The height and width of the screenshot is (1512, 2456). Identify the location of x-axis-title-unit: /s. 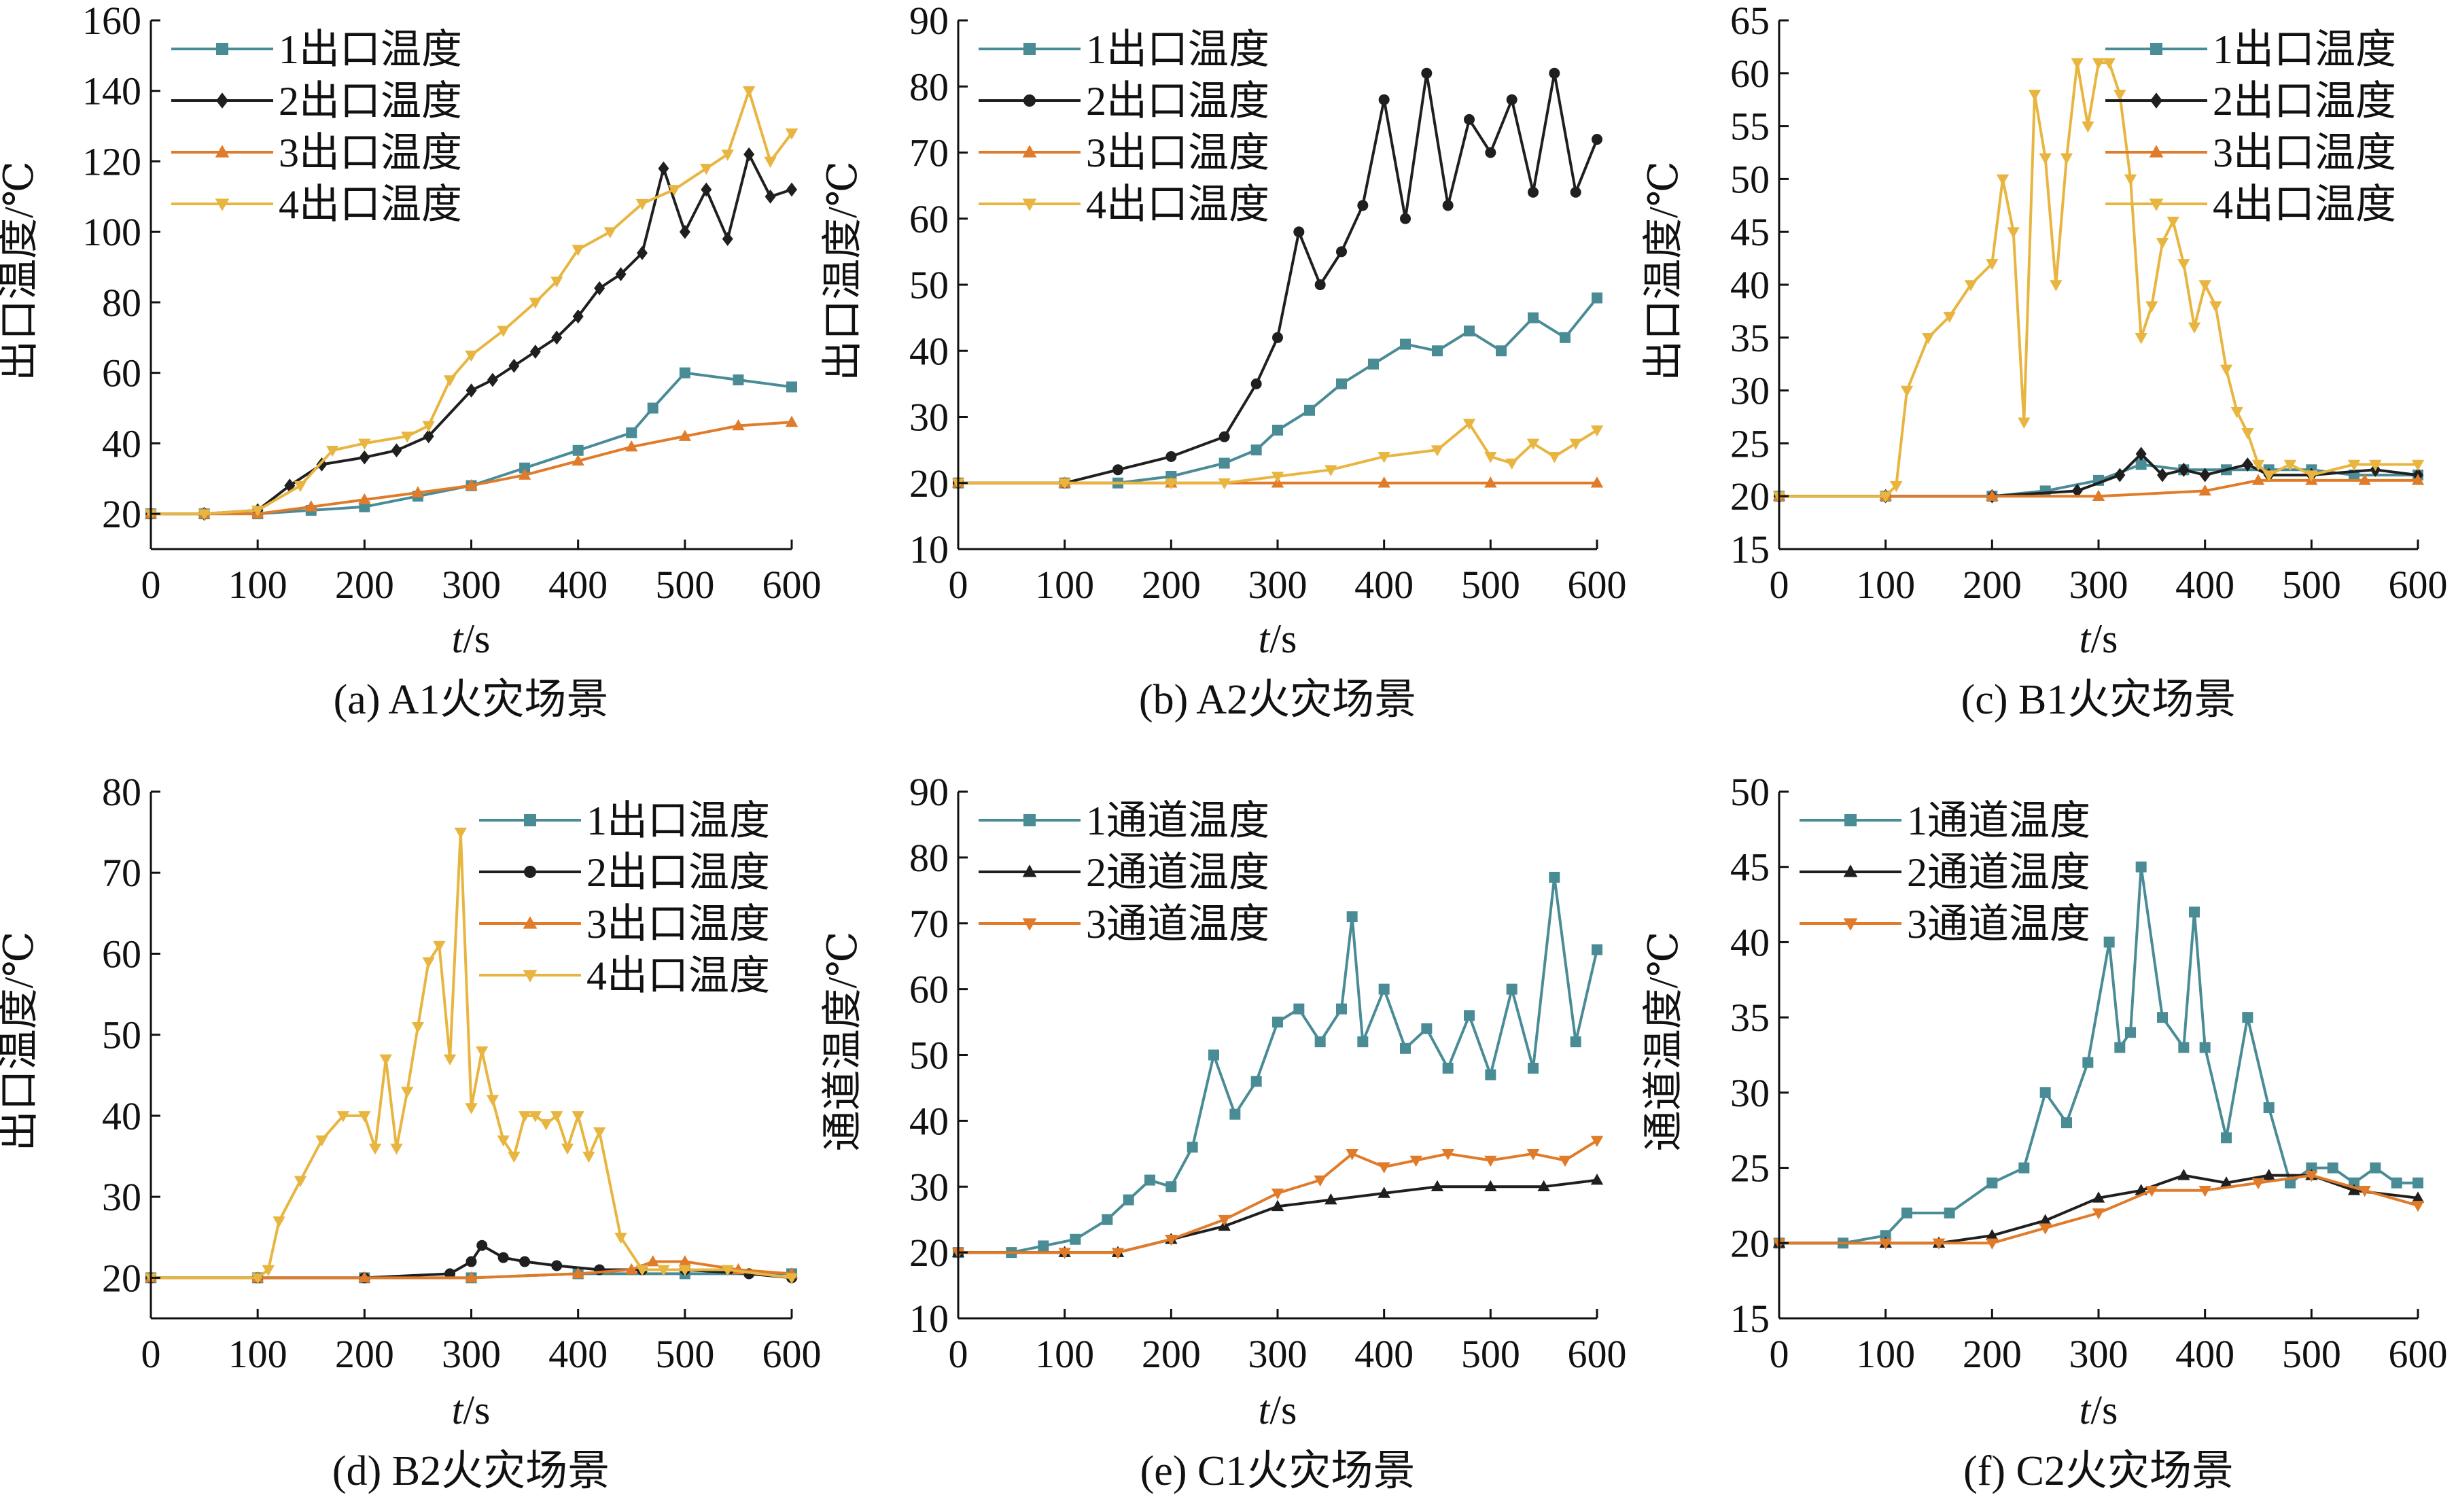
(477, 638).